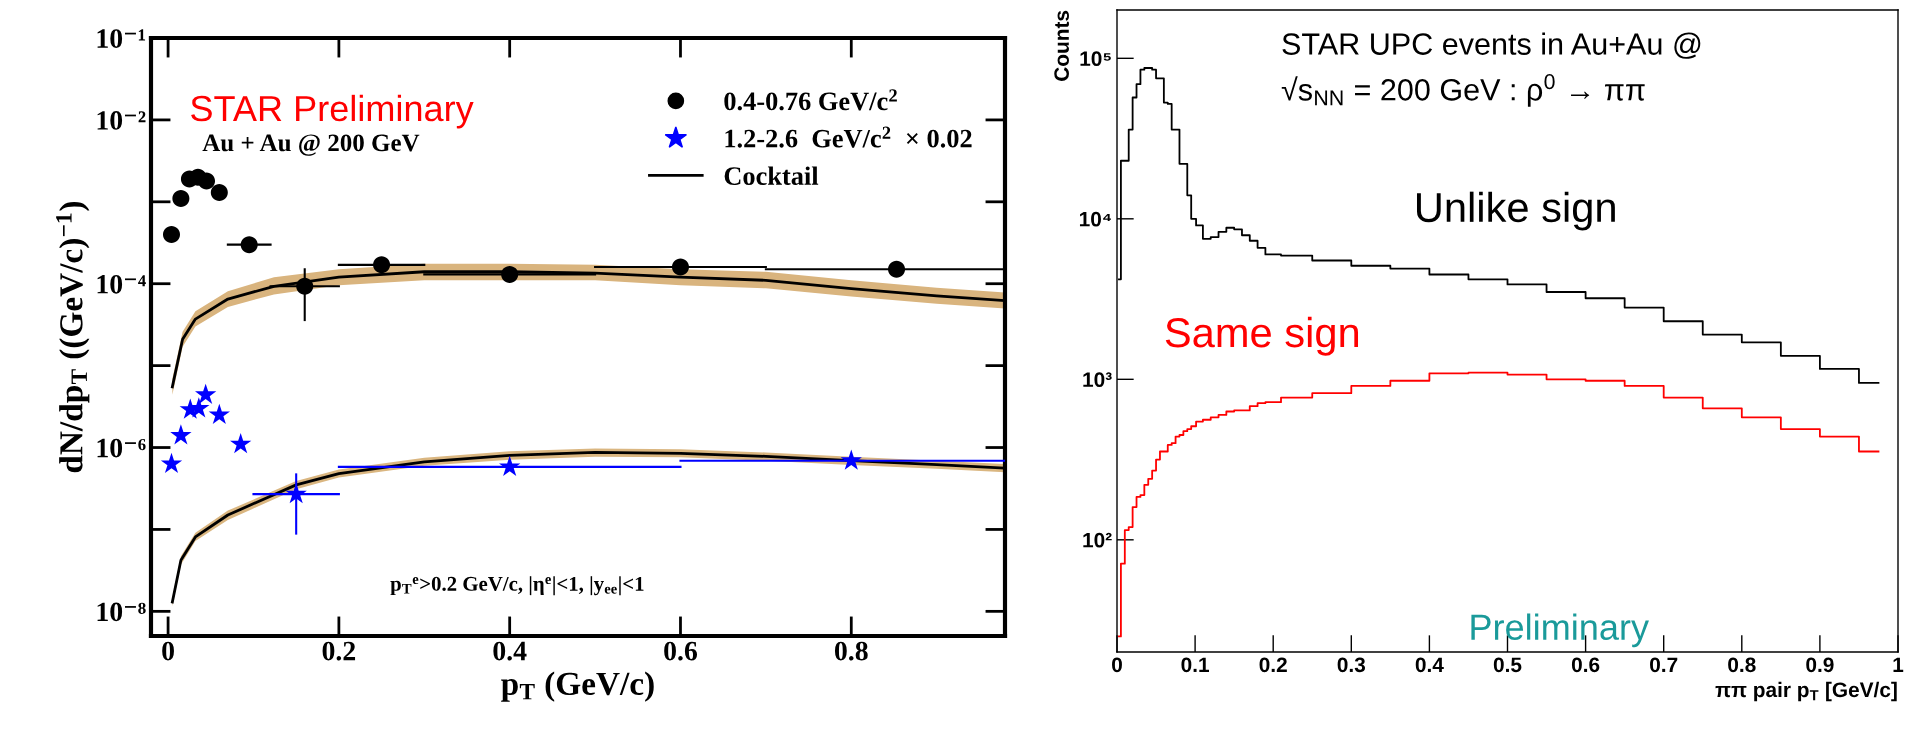  I want to click on y-tick-label: 10³, so click(1097, 380).